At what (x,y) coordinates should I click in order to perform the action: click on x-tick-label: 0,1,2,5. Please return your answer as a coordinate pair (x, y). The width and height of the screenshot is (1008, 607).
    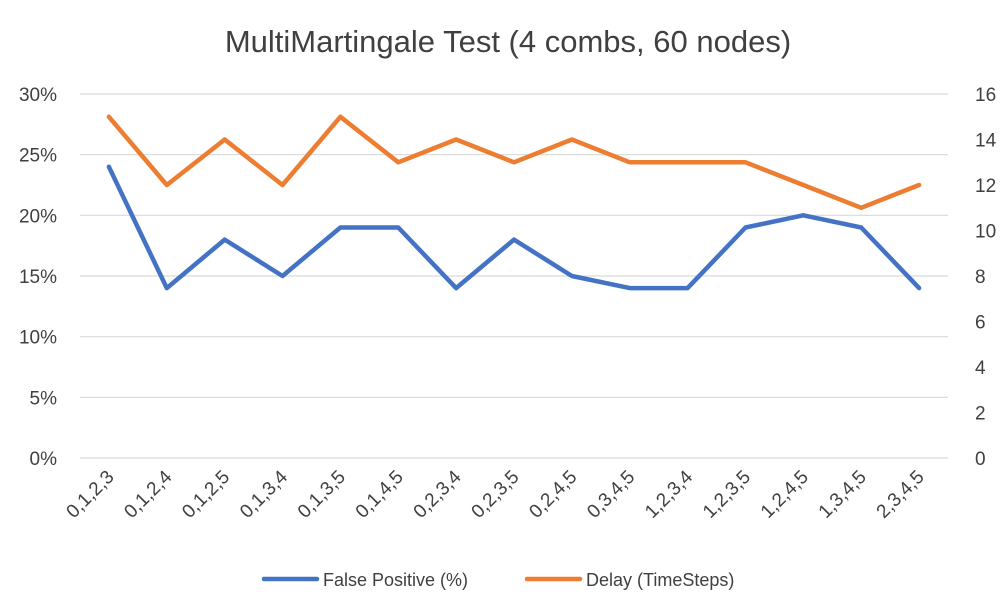
    Looking at the image, I should click on (206, 495).